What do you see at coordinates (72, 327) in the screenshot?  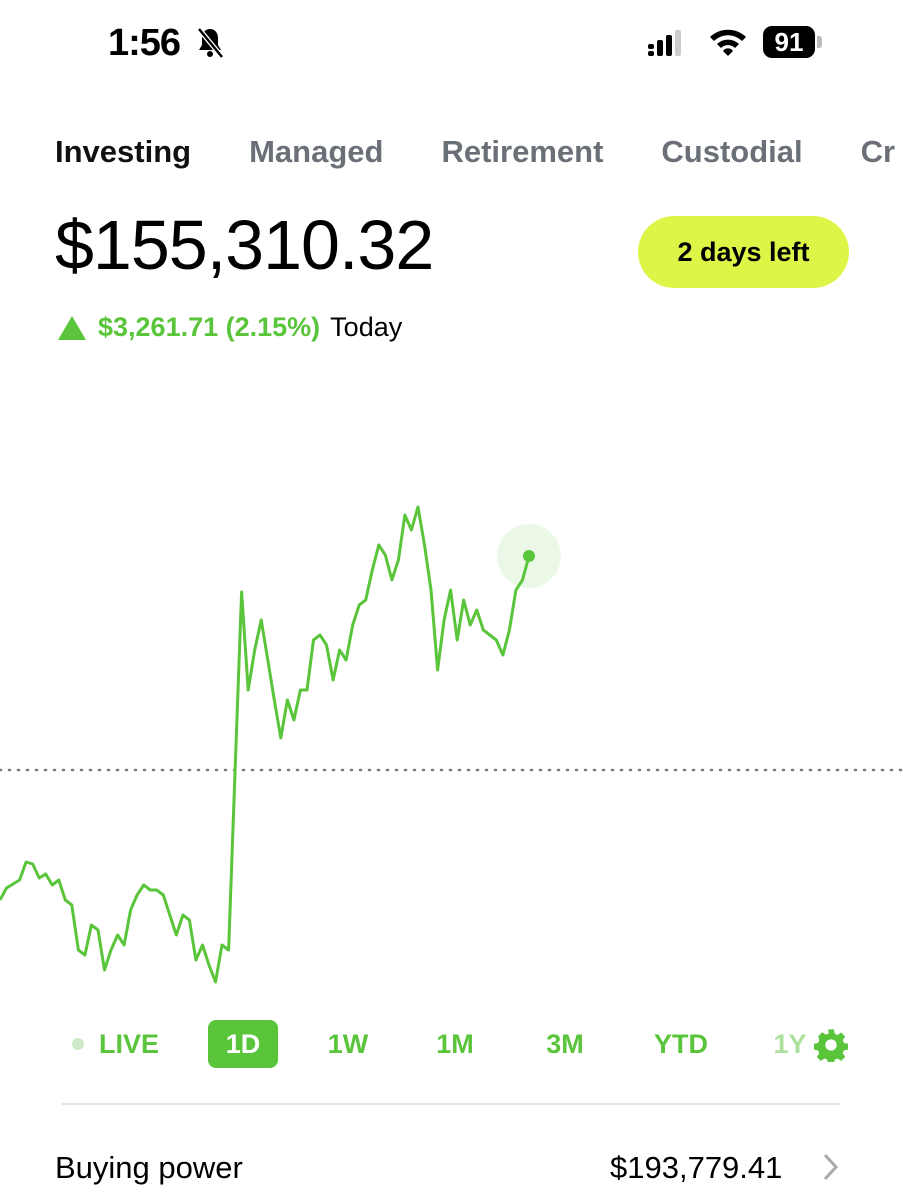 I see `up-arrow-icon` at bounding box center [72, 327].